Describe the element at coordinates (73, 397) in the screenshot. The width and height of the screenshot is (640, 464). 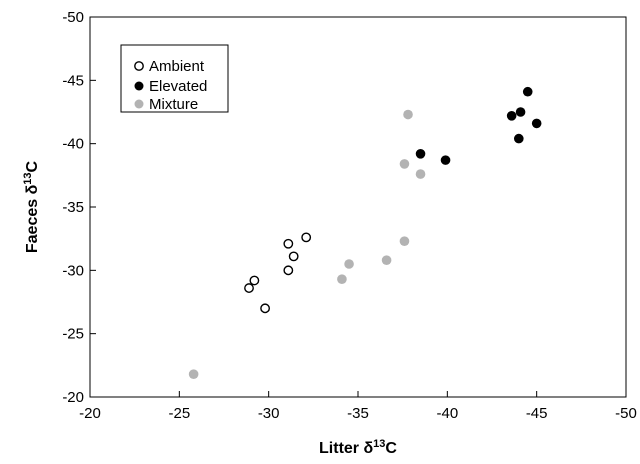
I see `y-tick-label: -20` at that location.